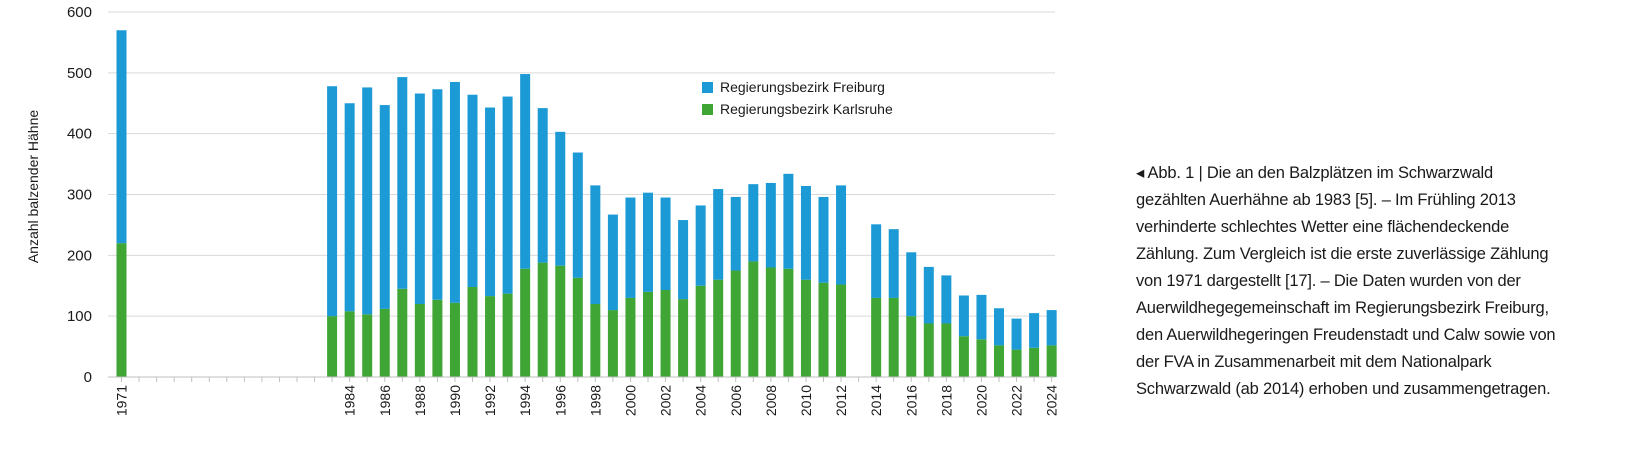 This screenshot has height=474, width=1644. What do you see at coordinates (402, 183) in the screenshot?
I see `bar-freiburg-1987` at bounding box center [402, 183].